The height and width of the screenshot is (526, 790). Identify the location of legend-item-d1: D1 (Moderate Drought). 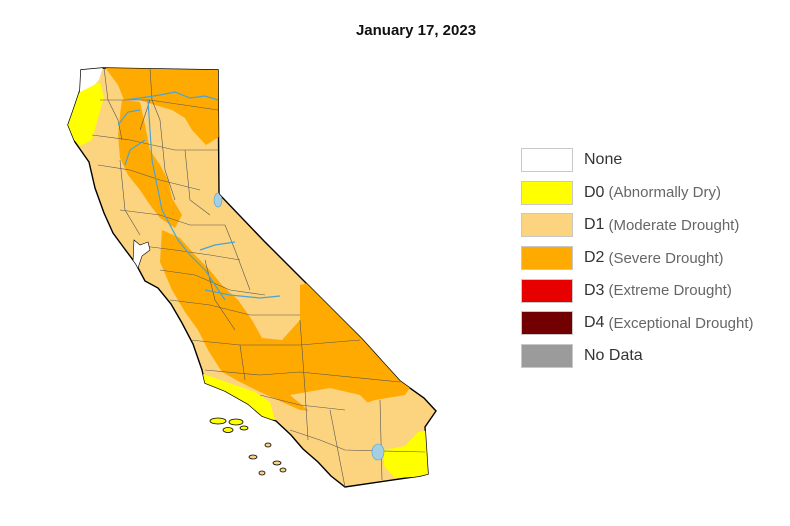
(655, 225).